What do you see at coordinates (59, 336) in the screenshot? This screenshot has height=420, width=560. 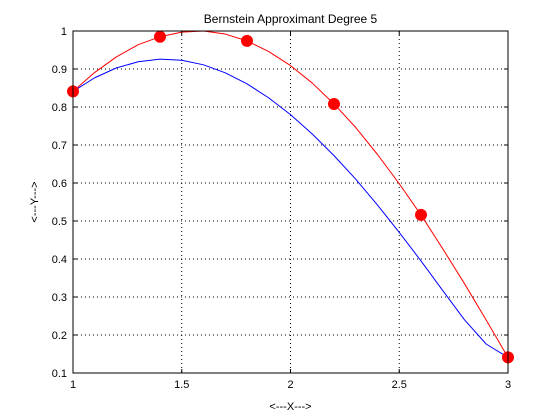 I see `y-tick-label: 0.2` at bounding box center [59, 336].